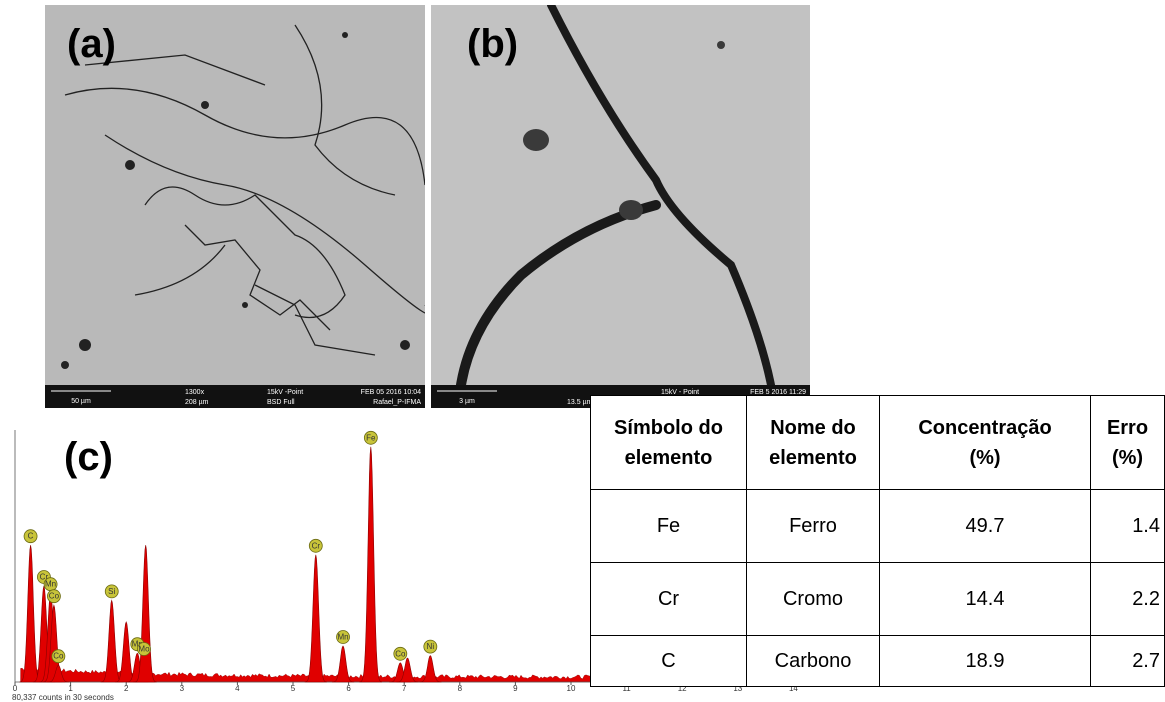 The height and width of the screenshot is (702, 1165). I want to click on field-width: 13.5 µm, so click(580, 402).